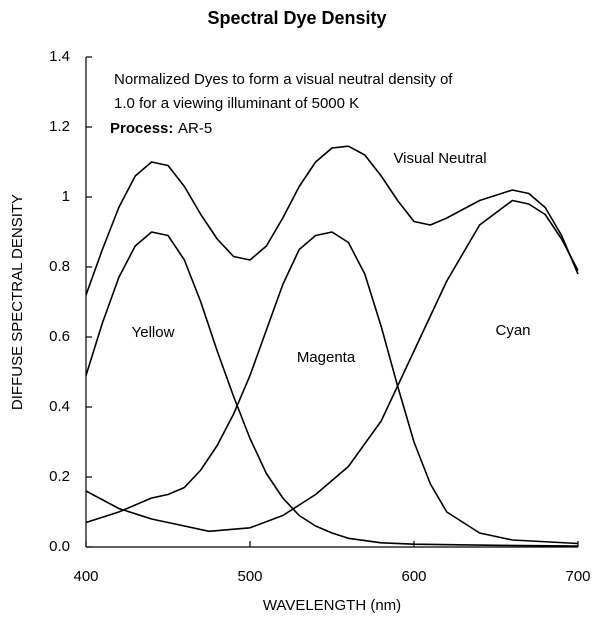 Image resolution: width=594 pixels, height=617 pixels. Describe the element at coordinates (249, 576) in the screenshot. I see `x-tick-label: 500` at that location.